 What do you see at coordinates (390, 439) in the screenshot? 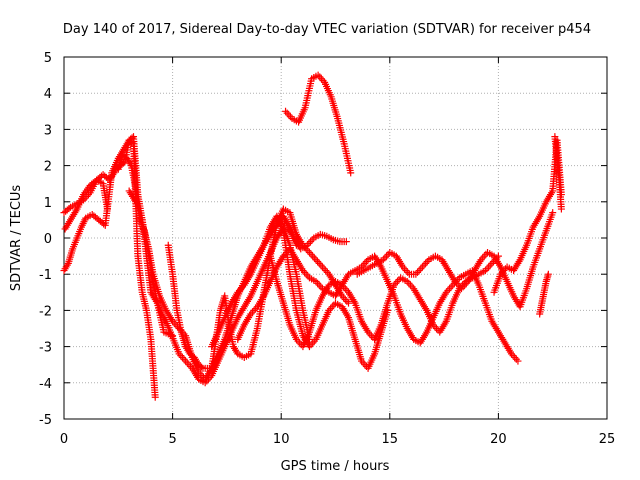
I see `x-tick-label: 15` at bounding box center [390, 439].